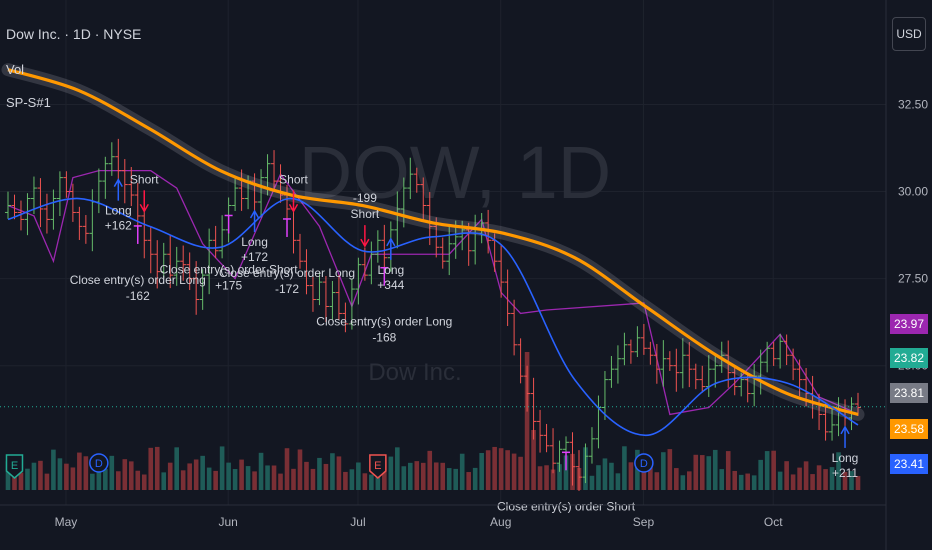 The image size is (932, 550). Describe the element at coordinates (390, 285) in the screenshot. I see `signal-value: +344` at that location.